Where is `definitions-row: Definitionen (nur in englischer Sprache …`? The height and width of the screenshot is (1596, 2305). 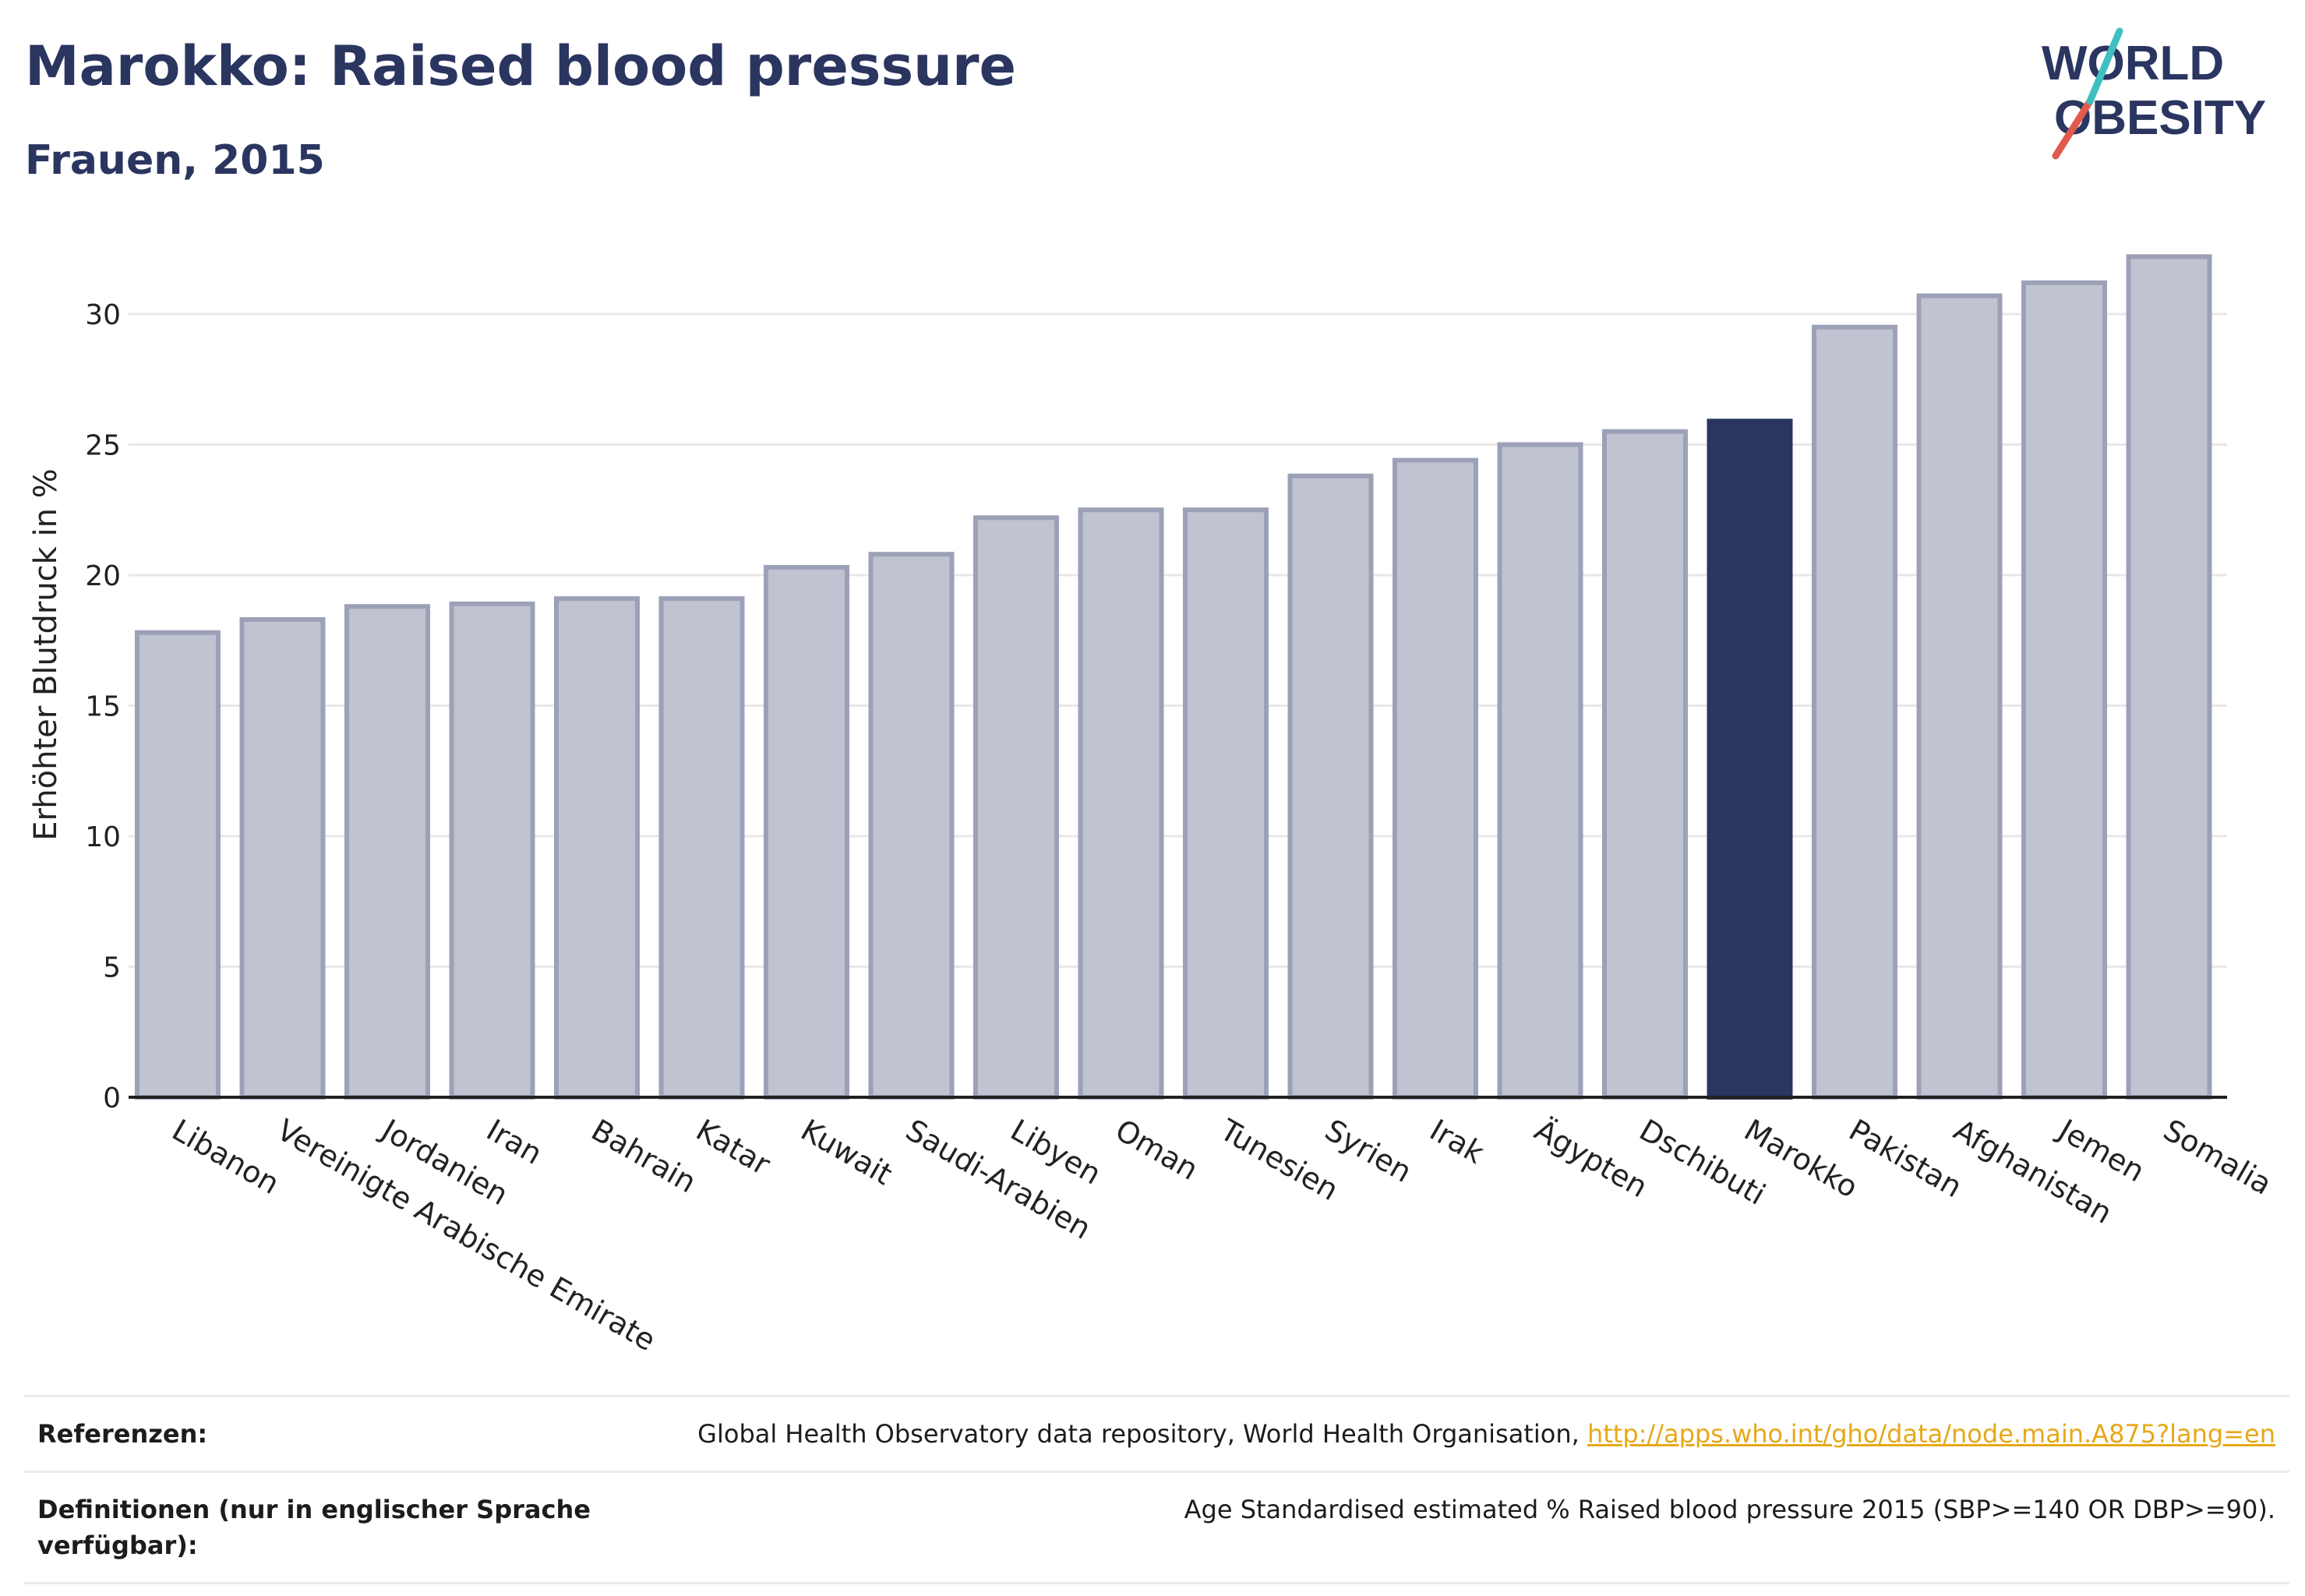
definitions-row: Definitionen (nur in englischer Sprache … is located at coordinates (1156, 1527).